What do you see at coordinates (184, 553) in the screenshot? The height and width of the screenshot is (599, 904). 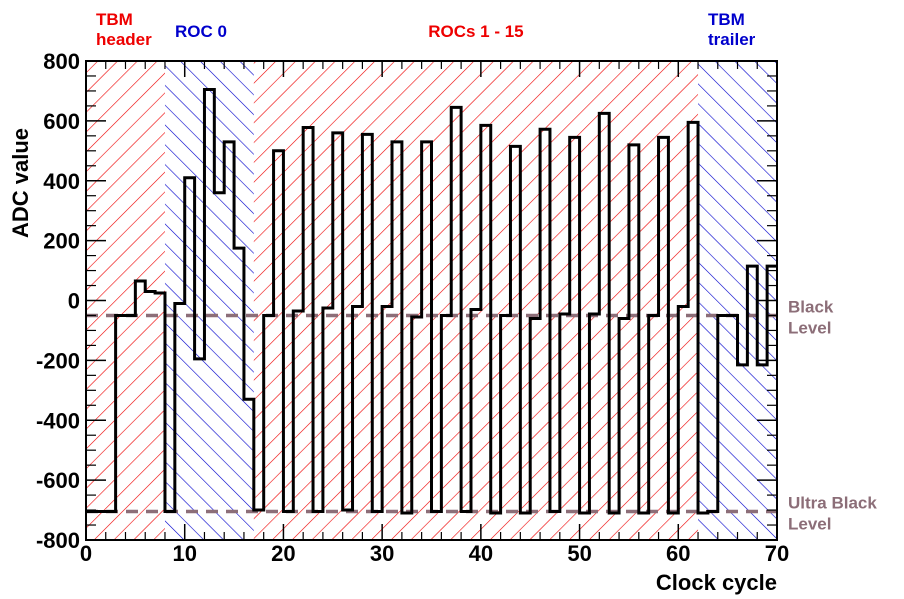 I see `x-tick-label: 10` at bounding box center [184, 553].